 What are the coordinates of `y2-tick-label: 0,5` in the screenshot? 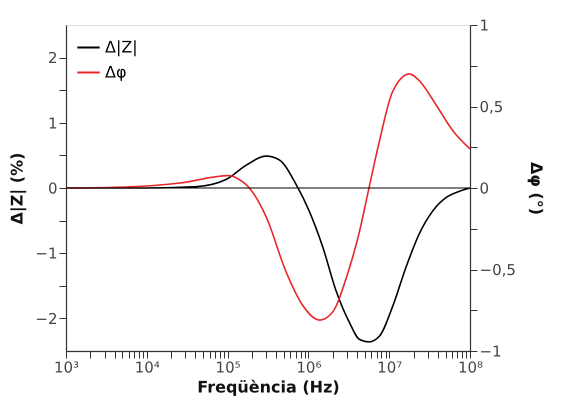 It's located at (492, 107).